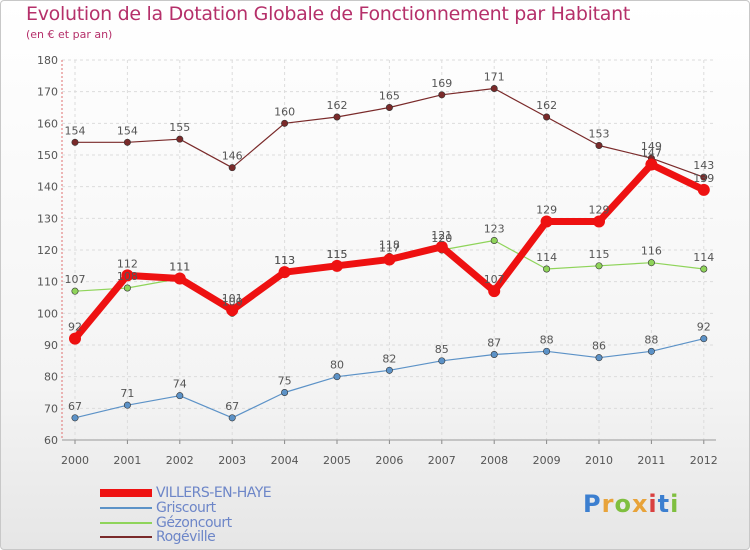 The image size is (750, 550). I want to click on data-label: 92, so click(75, 327).